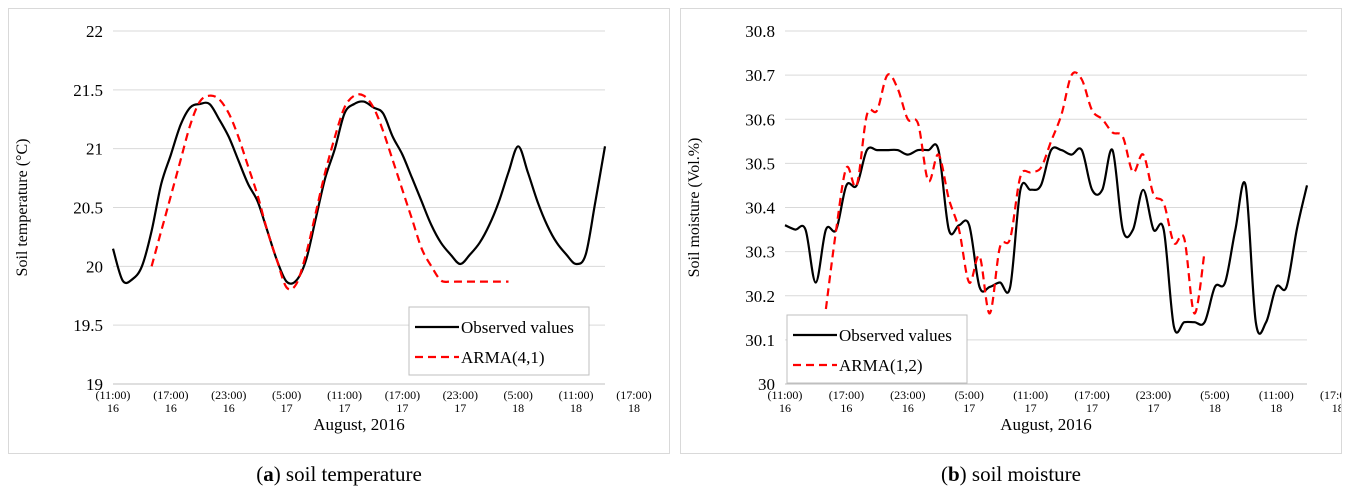  Describe the element at coordinates (503, 357) in the screenshot. I see `legend-label: ARMA(4,1)` at that location.